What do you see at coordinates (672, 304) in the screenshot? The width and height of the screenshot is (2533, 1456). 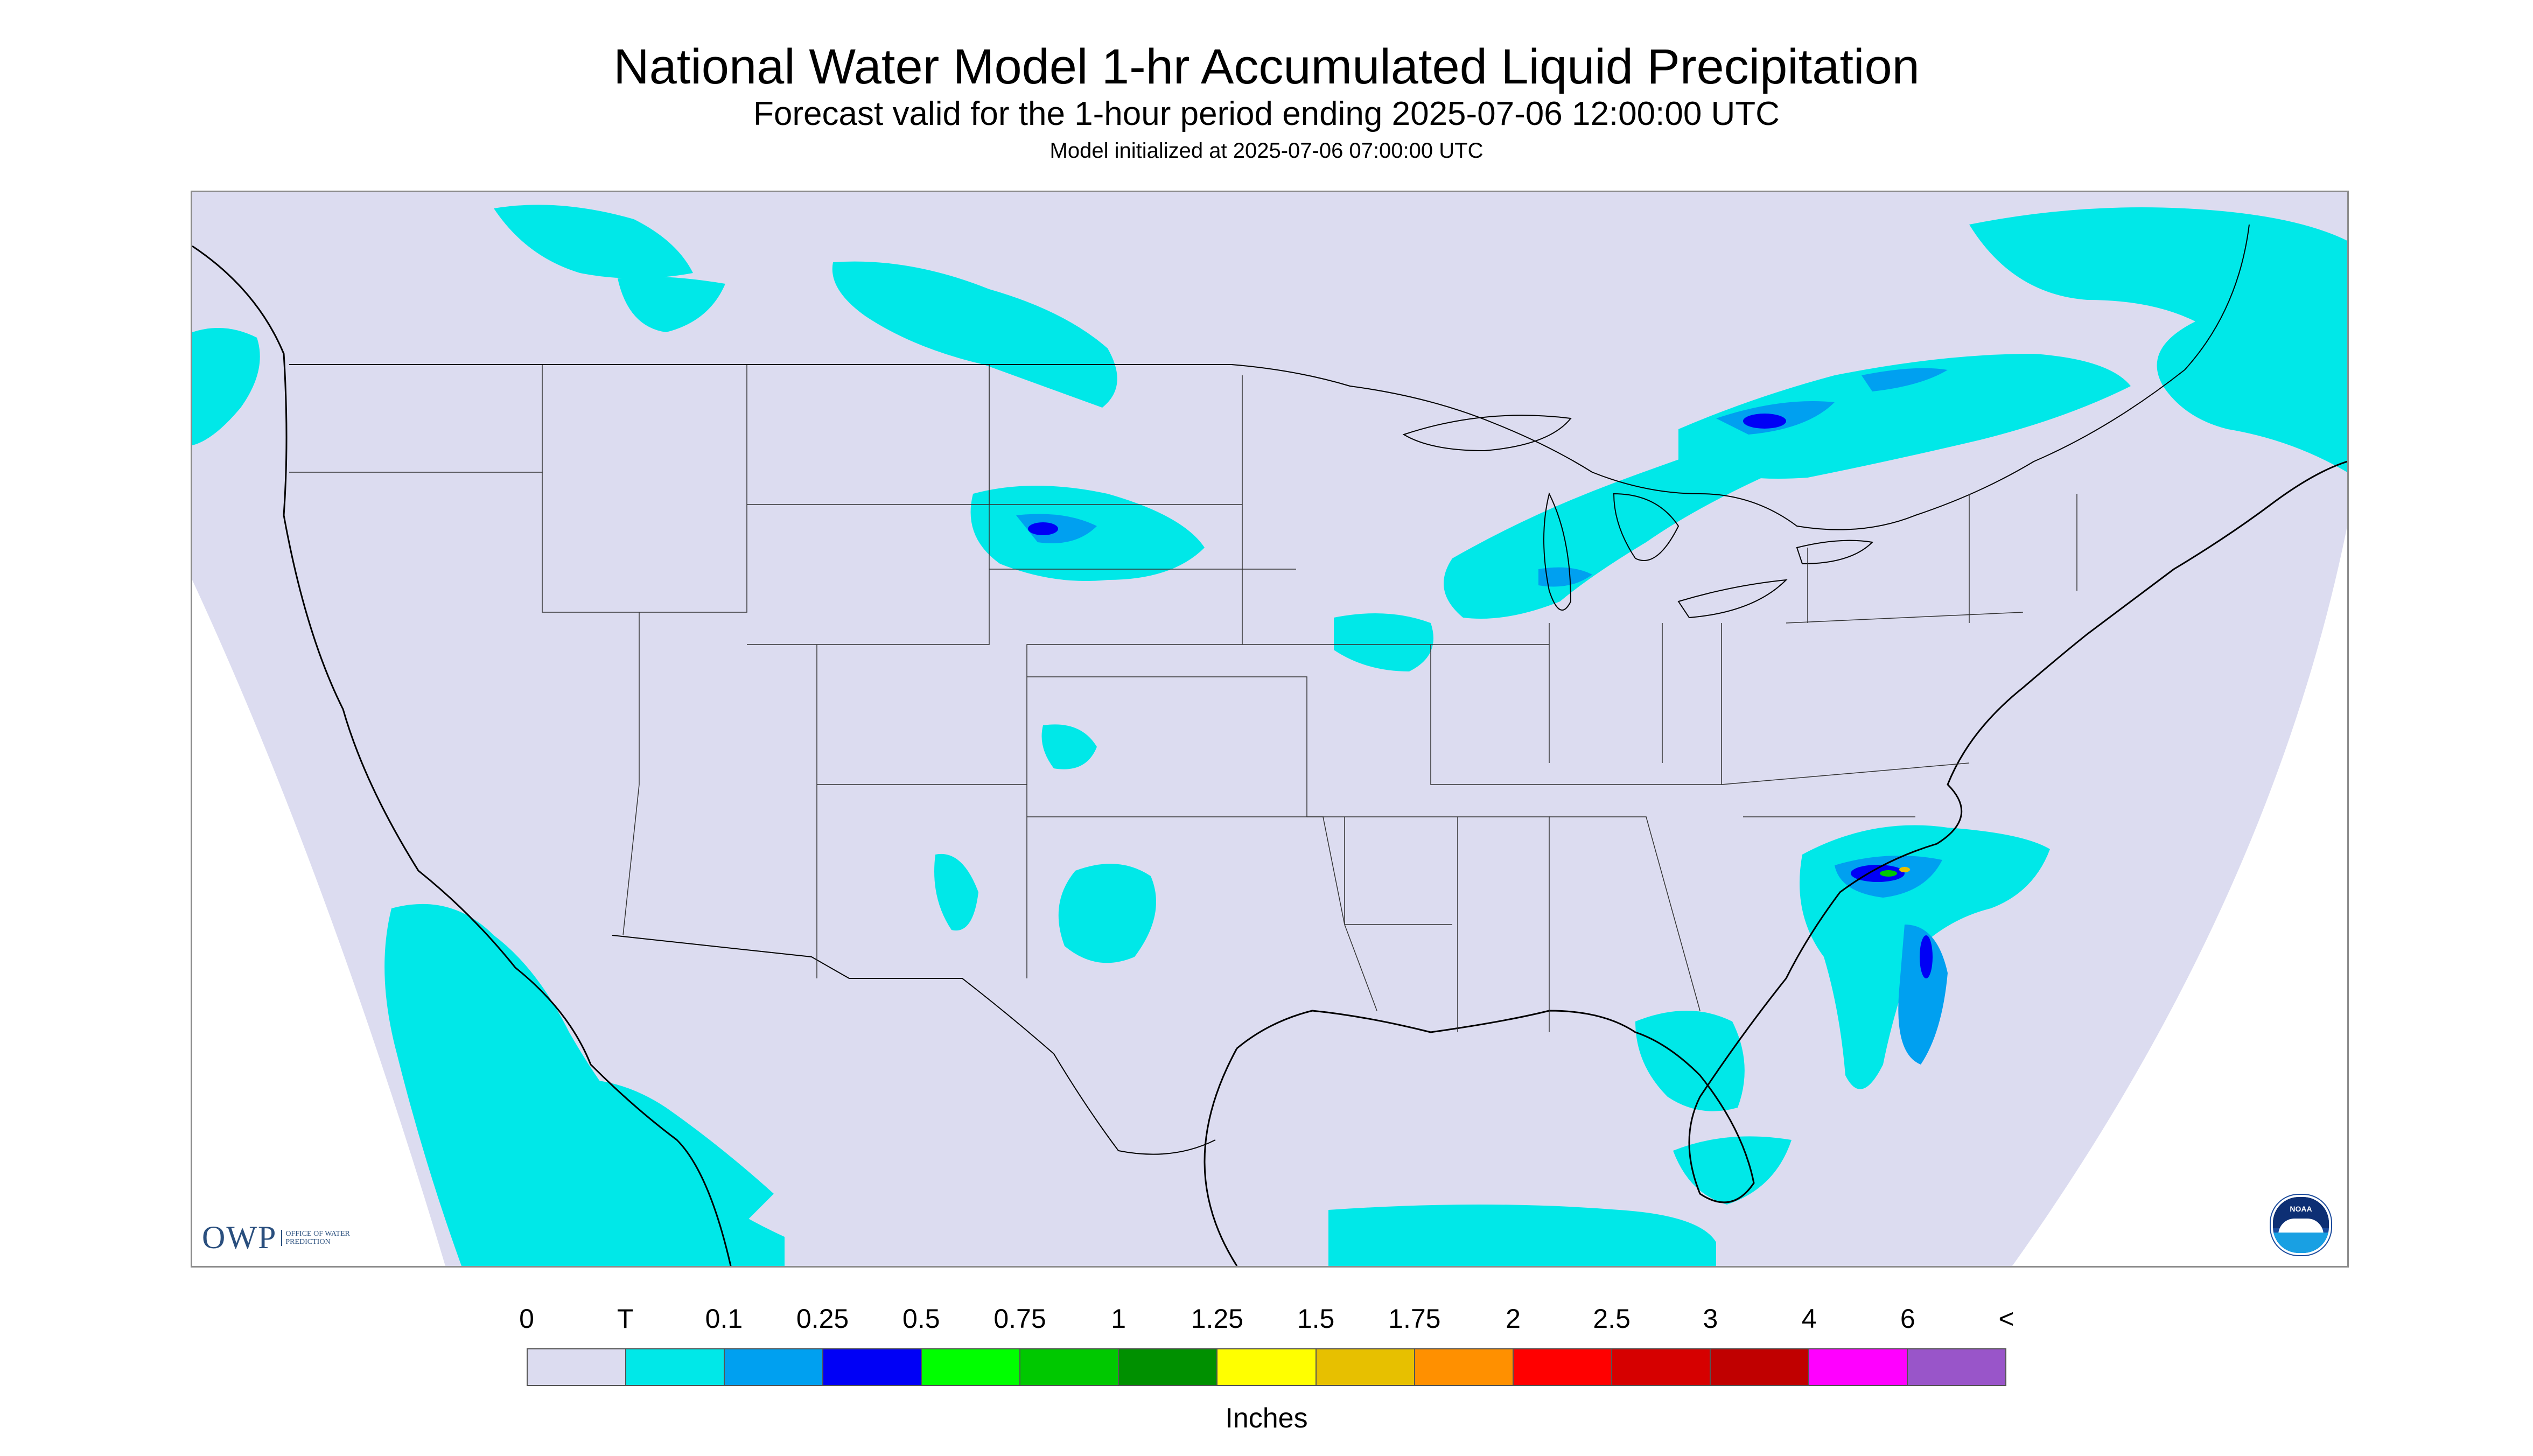 I see `alberta-precip` at bounding box center [672, 304].